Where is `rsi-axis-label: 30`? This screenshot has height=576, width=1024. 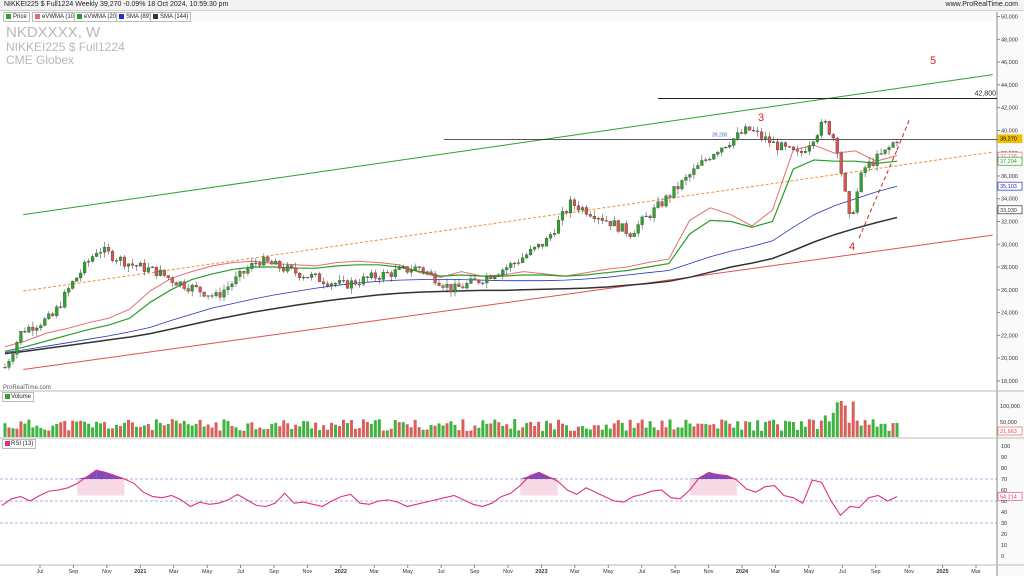
rsi-axis-label: 30 is located at coordinates (1004, 524).